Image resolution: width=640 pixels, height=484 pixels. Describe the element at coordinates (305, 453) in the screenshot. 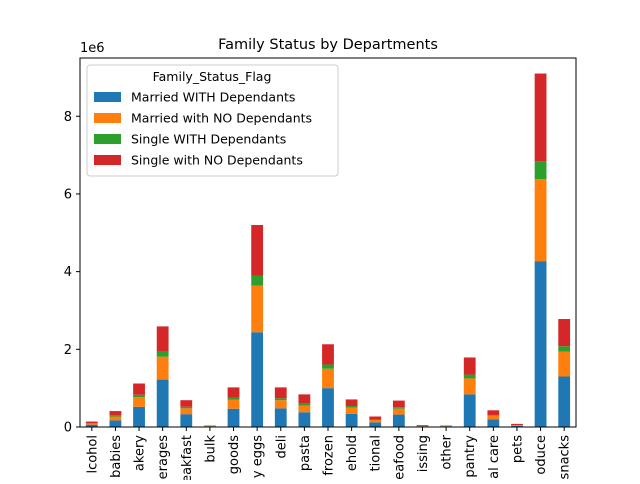

I see `x-tick-label: pasta` at that location.